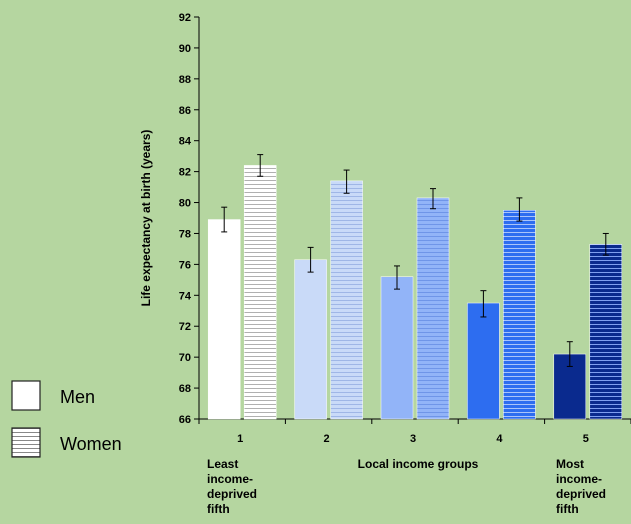  I want to click on legend: Men Women, so click(66, 419).